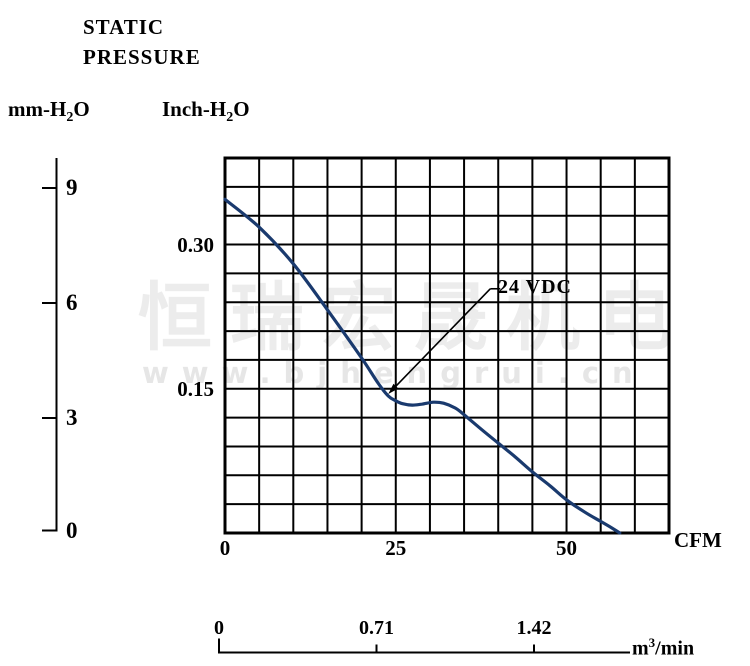 This screenshot has width=750, height=666. Describe the element at coordinates (535, 287) in the screenshot. I see `curve-annotation-label: 24 VDC` at that location.